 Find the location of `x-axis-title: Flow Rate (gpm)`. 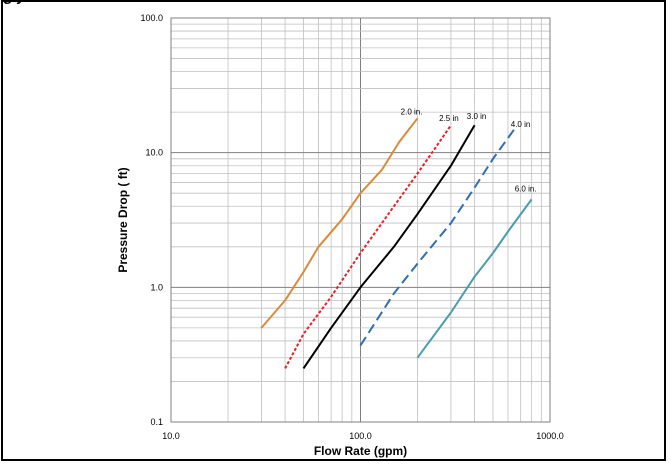

x-axis-title: Flow Rate (gpm) is located at coordinates (360, 451).